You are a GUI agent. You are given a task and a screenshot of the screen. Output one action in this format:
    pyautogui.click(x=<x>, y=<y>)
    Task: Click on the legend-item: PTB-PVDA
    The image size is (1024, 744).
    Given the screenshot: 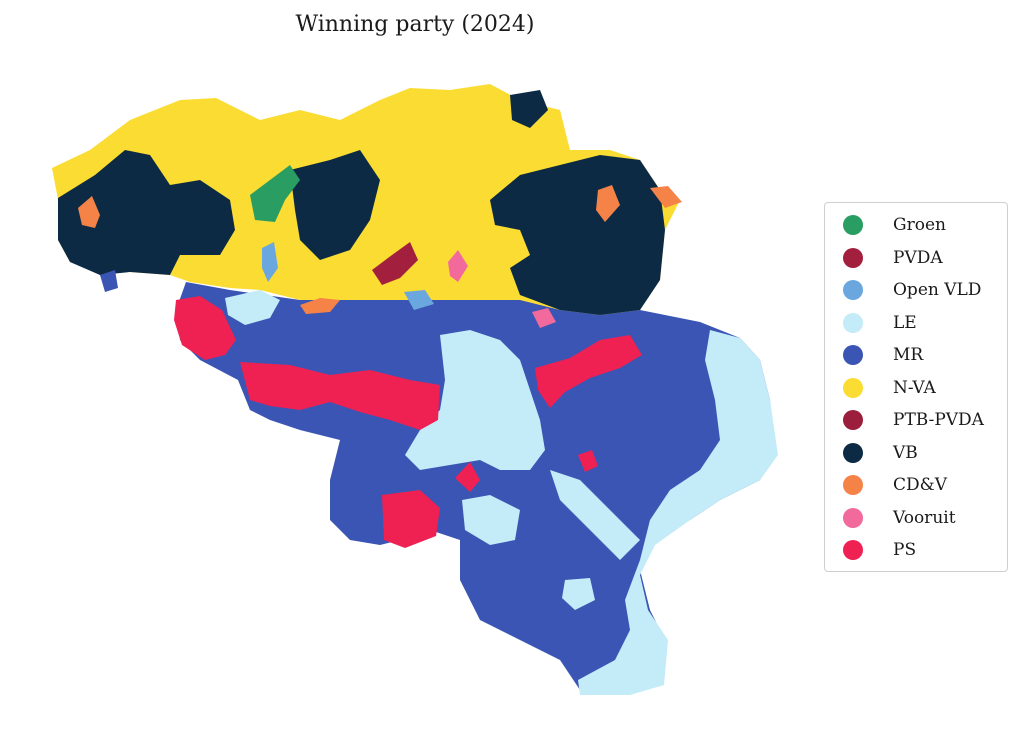 What is the action you would take?
    pyautogui.click(x=921, y=420)
    